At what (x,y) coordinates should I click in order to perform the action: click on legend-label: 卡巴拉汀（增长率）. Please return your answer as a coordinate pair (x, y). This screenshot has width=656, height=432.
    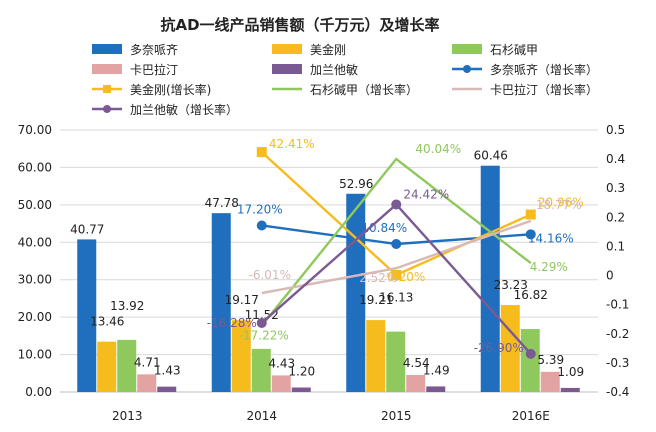
    Looking at the image, I should click on (544, 89).